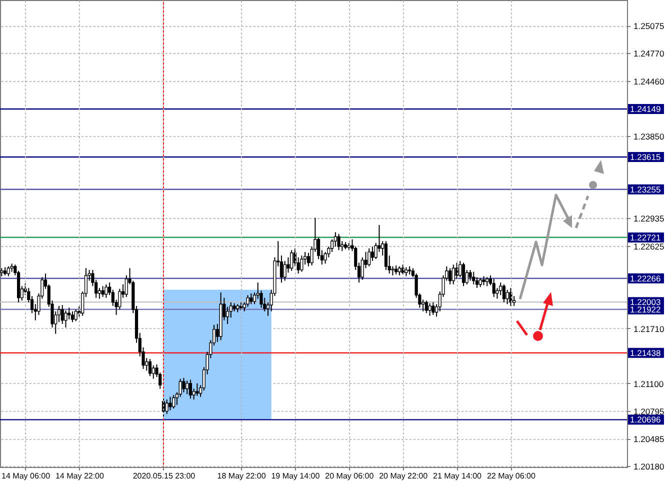 The height and width of the screenshot is (486, 665). I want to click on y-tick-label: 1.24770, so click(649, 53).